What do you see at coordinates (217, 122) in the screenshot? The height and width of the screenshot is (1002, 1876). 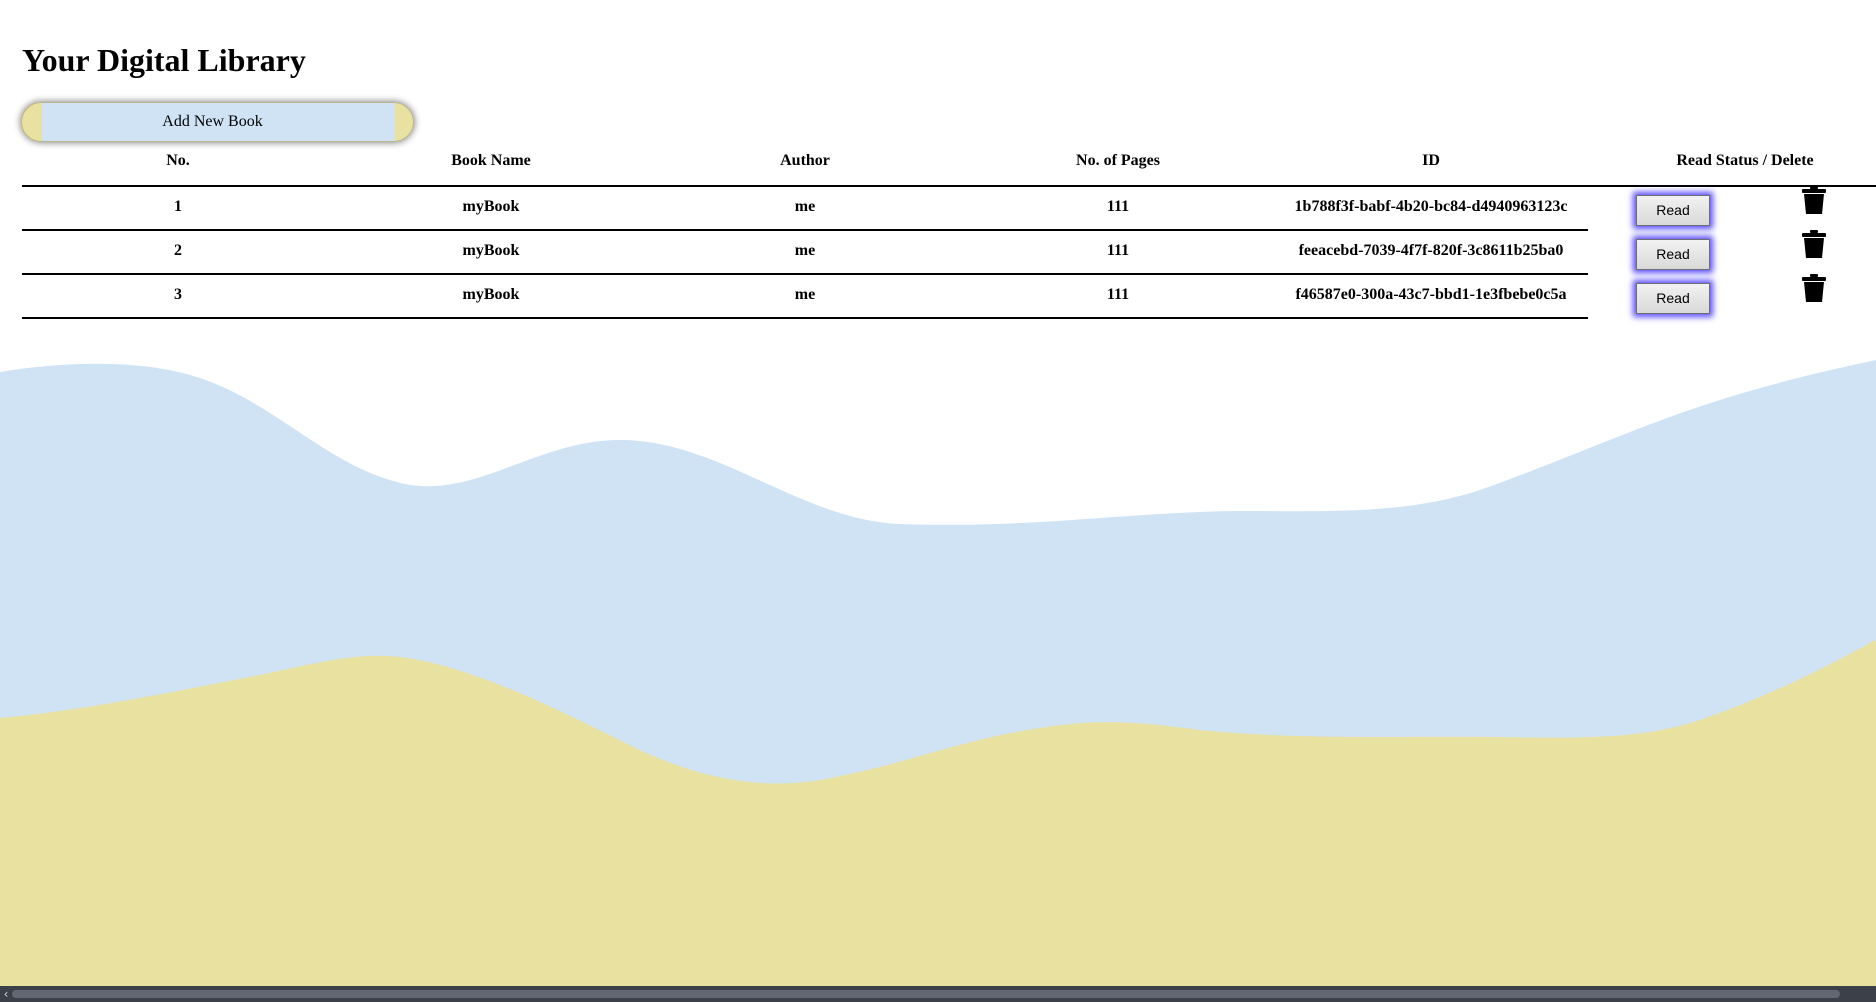 I see `add-new-book-button: Add New Book` at bounding box center [217, 122].